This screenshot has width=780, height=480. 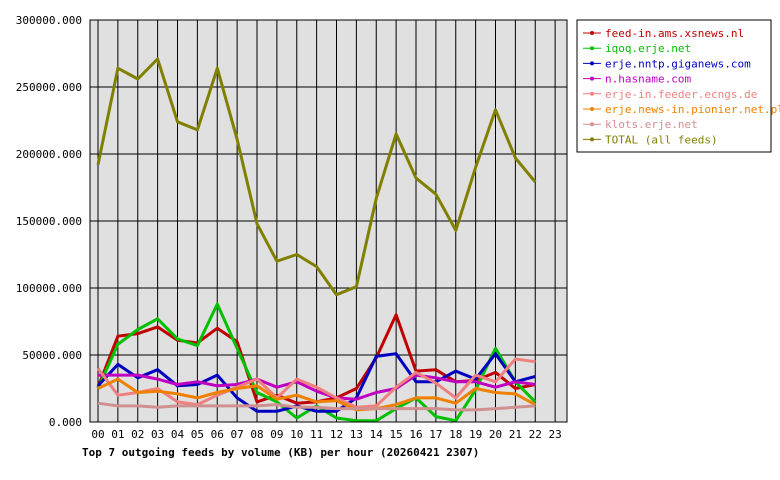 I want to click on x-tick-label: 02, so click(x=137, y=434).